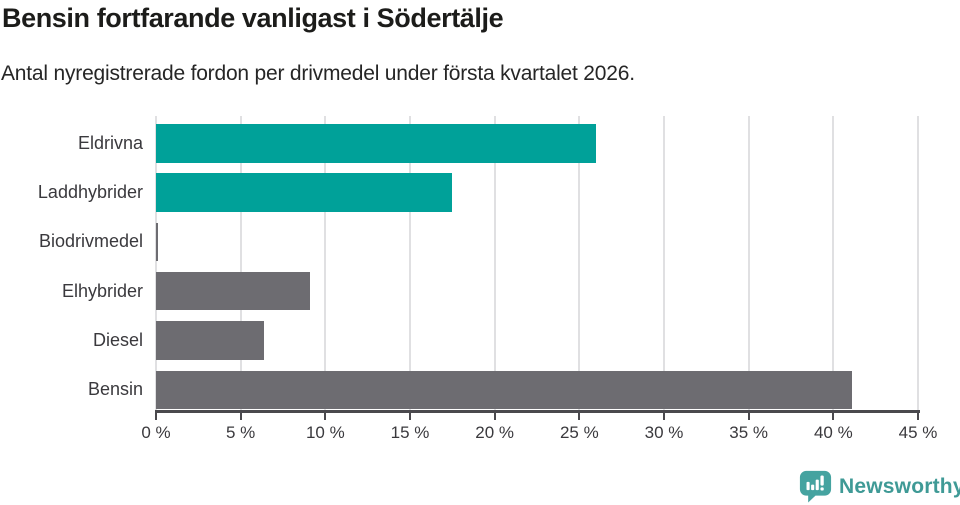 This screenshot has height=505, width=960. What do you see at coordinates (115, 389) in the screenshot?
I see `category-label-bensin: Bensin` at bounding box center [115, 389].